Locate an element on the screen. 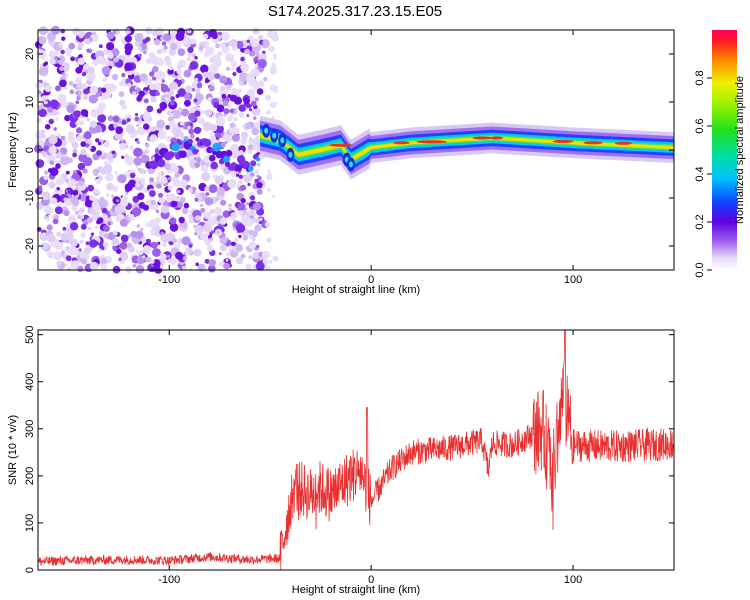 The image size is (750, 600). ridge-peak is located at coordinates (482, 138).